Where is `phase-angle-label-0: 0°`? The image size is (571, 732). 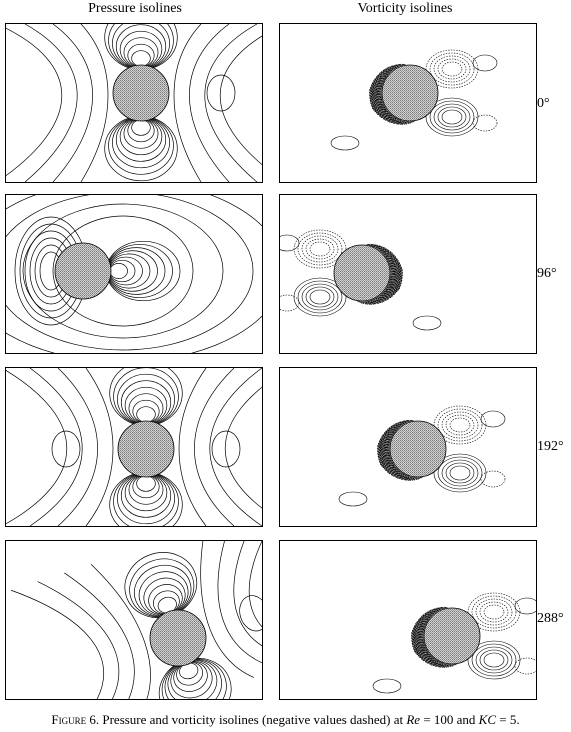
phase-angle-label-0: 0° is located at coordinates (543, 103).